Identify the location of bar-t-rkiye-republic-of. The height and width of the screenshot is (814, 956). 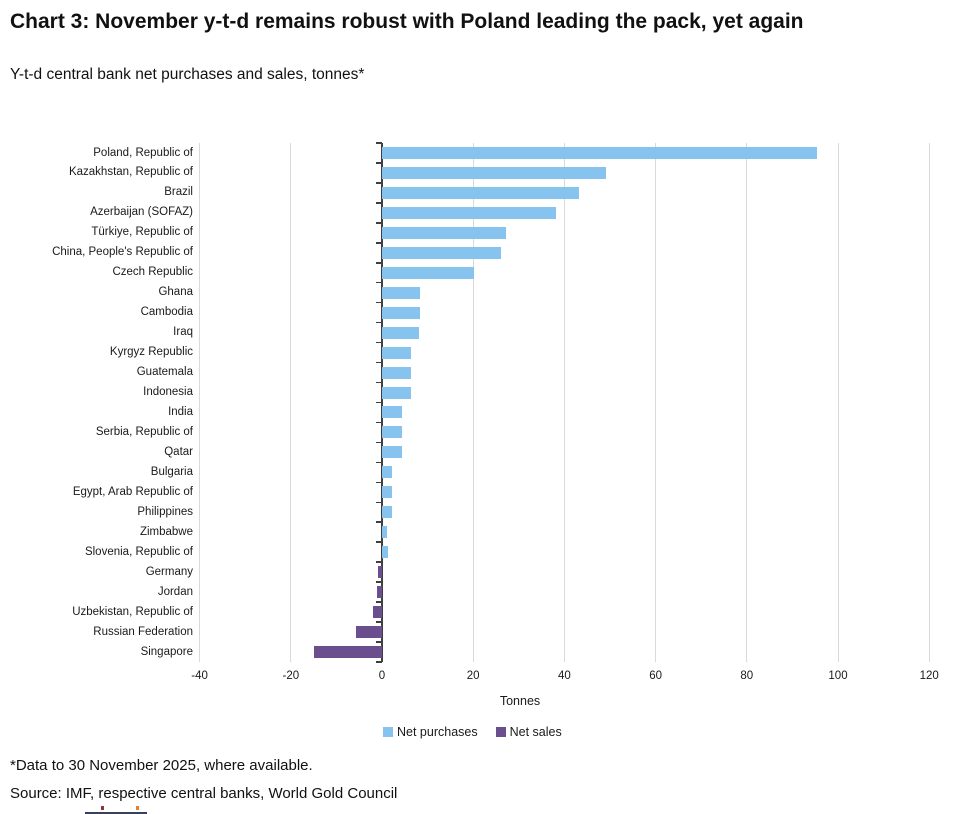
(444, 232).